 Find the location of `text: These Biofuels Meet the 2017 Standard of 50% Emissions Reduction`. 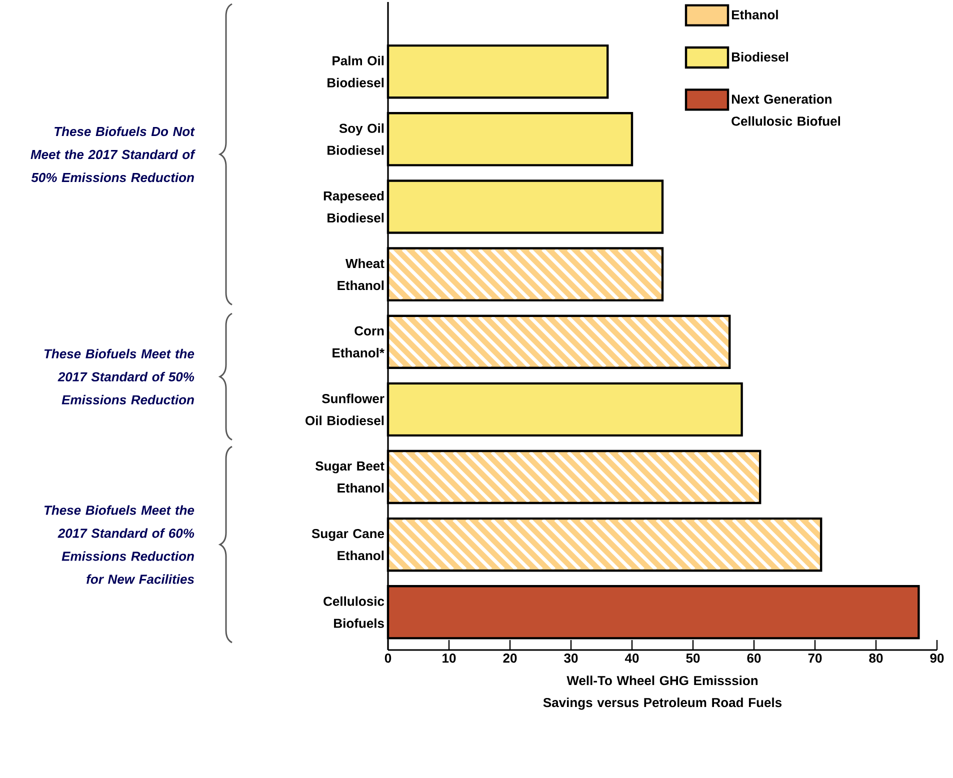

text: These Biofuels Meet the 2017 Standard of 50% Emissions Reduction is located at coordinates (119, 376).